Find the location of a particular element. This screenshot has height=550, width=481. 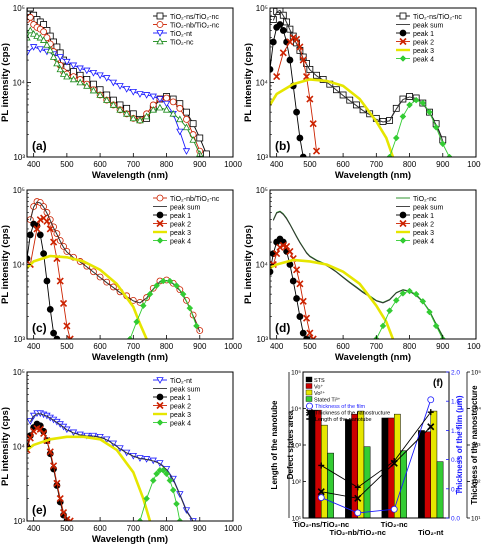

panel-label: (d) is located at coordinates (282, 328).